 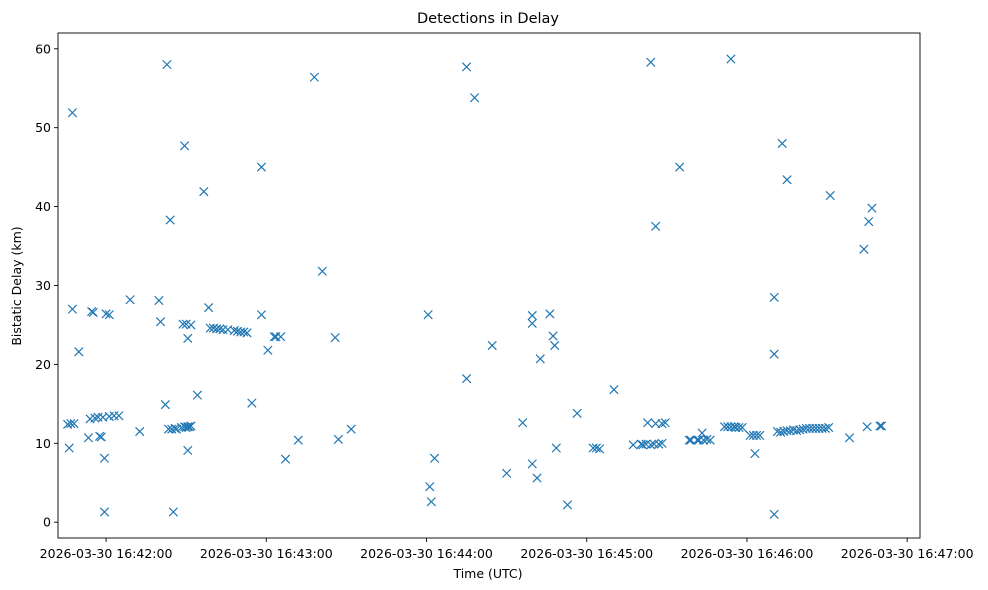 I want to click on y-tick-label: 10, so click(x=43, y=443).